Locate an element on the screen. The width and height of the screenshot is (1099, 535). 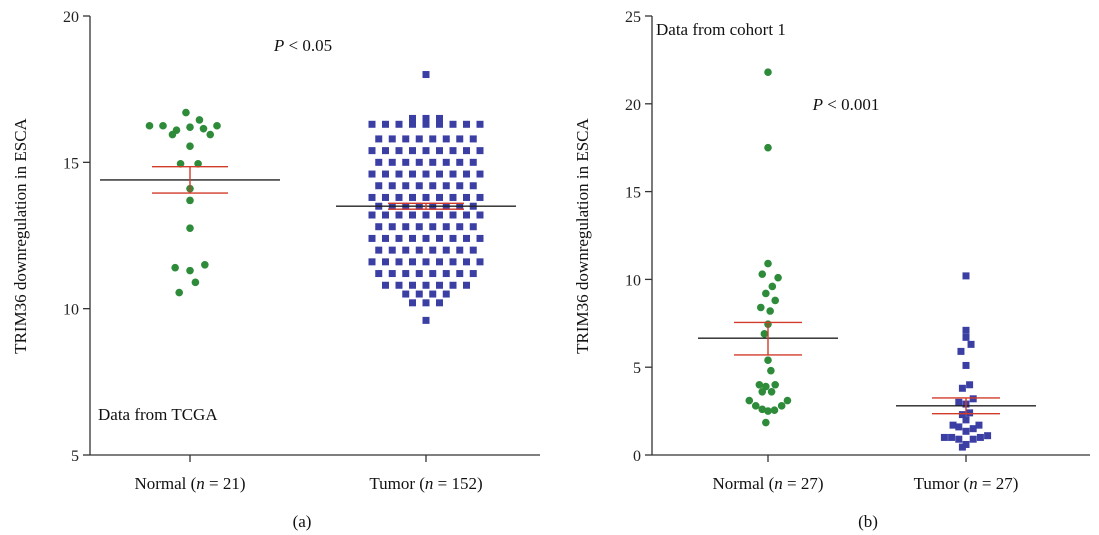
panel-a-y-tick-label: 20 is located at coordinates (71, 17).